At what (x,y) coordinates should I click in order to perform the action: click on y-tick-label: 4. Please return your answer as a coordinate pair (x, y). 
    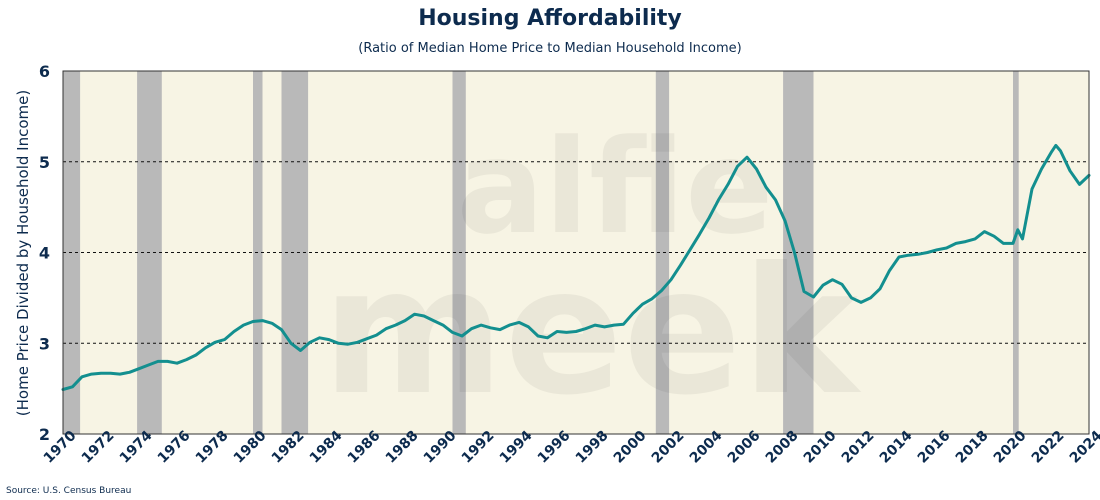
    Looking at the image, I should click on (44, 253).